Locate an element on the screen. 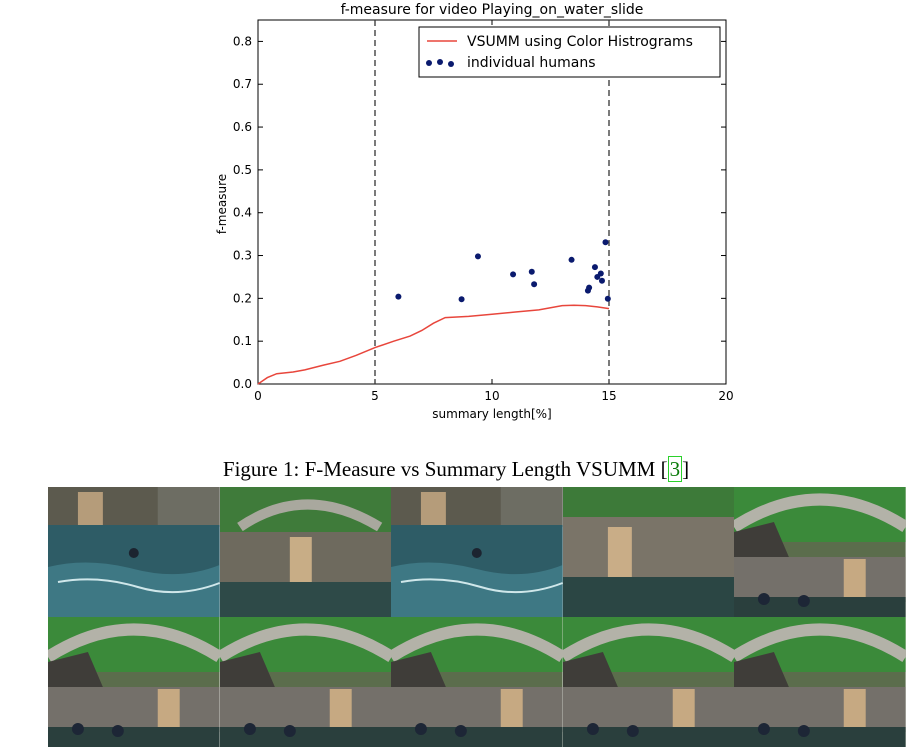 Image resolution: width=912 pixels, height=750 pixels. y-tick-label: 0.0 is located at coordinates (242, 384).